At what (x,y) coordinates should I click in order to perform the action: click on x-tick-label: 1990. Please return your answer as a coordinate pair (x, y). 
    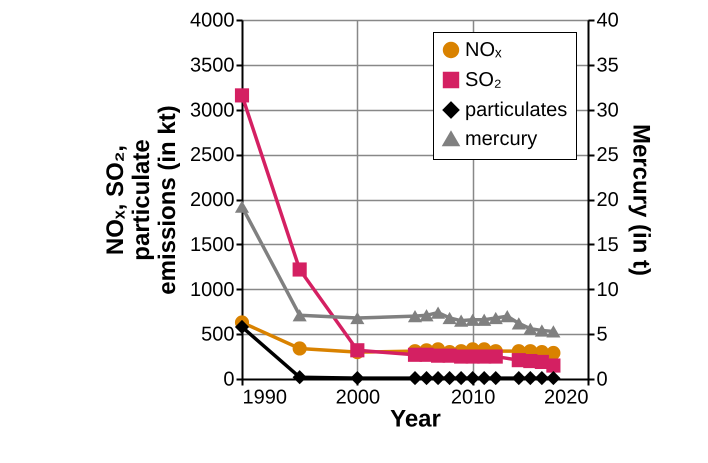
    Looking at the image, I should click on (264, 397).